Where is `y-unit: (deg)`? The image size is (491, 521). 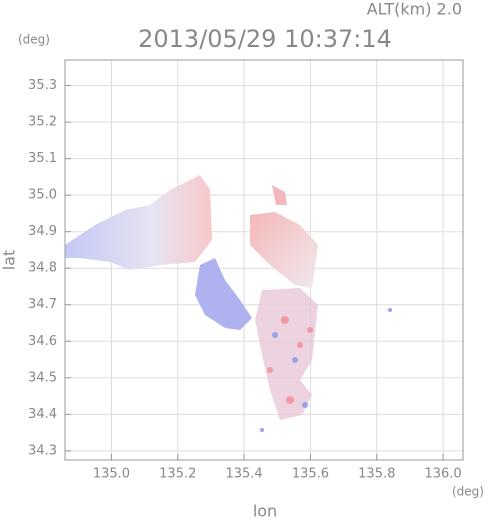
y-unit: (deg) is located at coordinates (34, 40).